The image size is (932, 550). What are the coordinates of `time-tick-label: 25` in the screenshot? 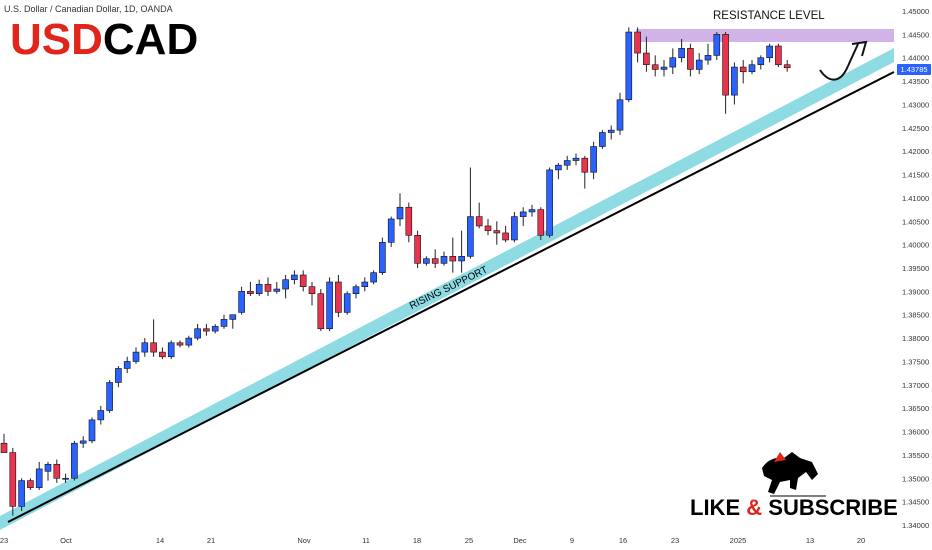 It's located at (469, 540).